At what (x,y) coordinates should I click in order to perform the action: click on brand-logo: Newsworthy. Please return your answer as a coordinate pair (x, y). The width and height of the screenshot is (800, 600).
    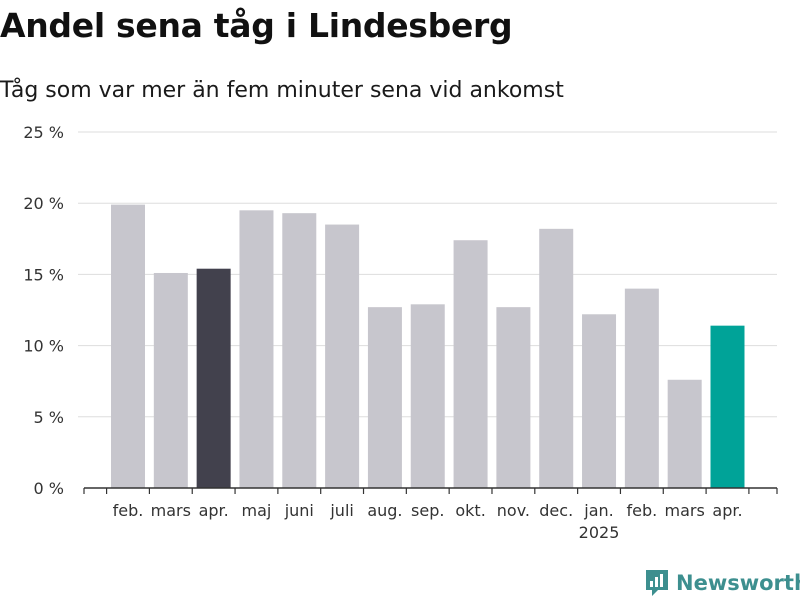
    Looking at the image, I should click on (722, 583).